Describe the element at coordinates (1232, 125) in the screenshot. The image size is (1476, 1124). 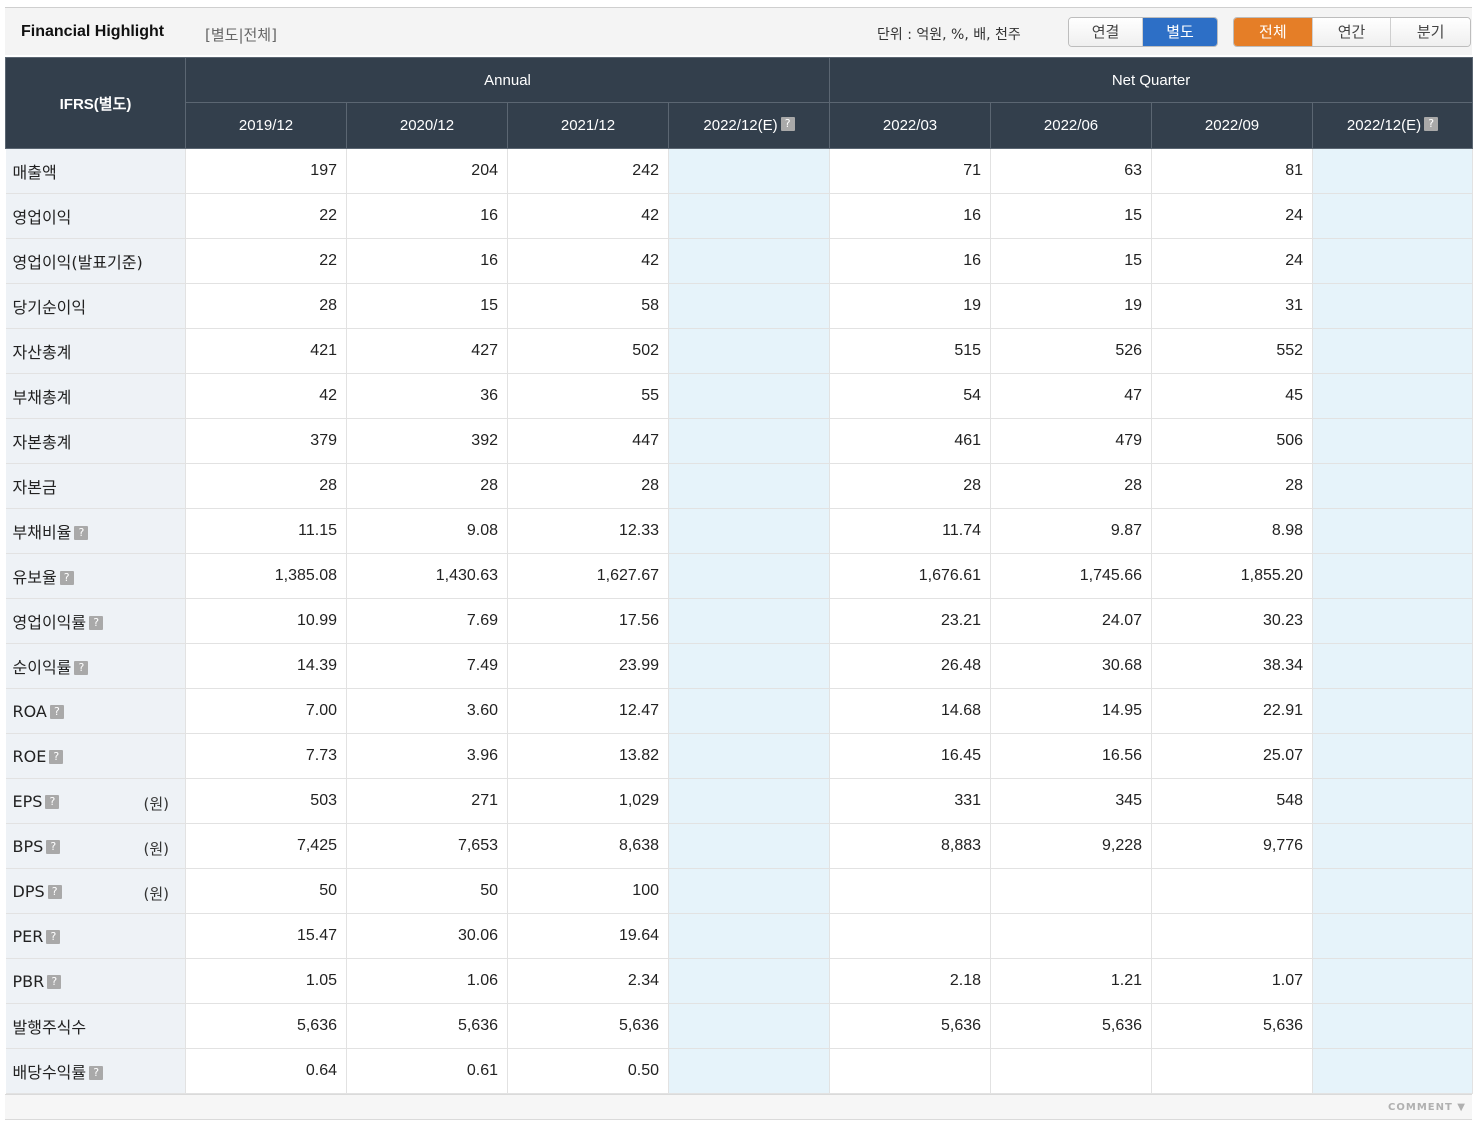
I see `period-header: 2022/09` at that location.